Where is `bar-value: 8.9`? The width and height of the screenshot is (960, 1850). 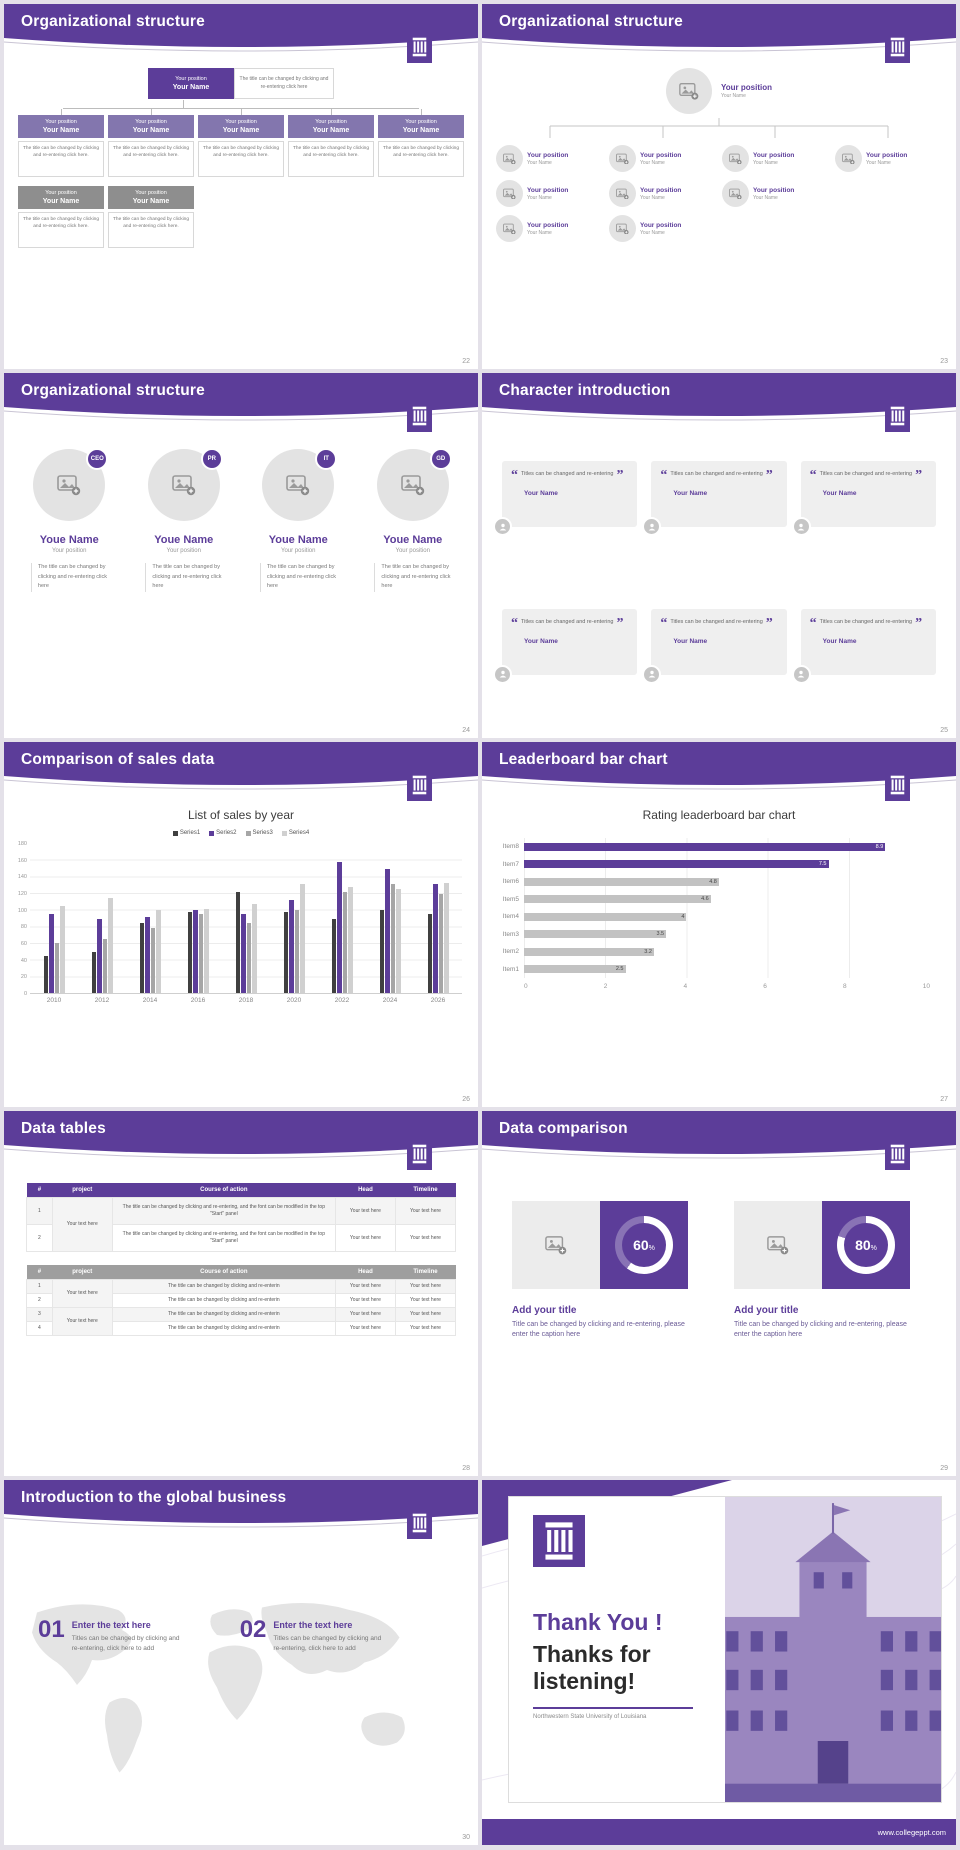 bar-value: 8.9 is located at coordinates (879, 846).